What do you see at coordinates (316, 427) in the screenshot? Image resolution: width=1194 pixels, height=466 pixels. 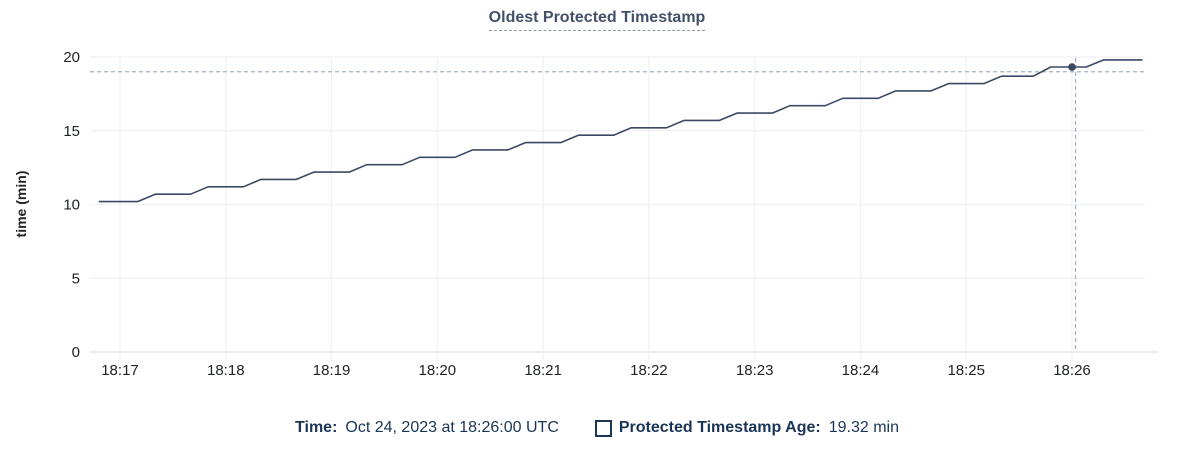 I see `legend-time-label: Time:` at bounding box center [316, 427].